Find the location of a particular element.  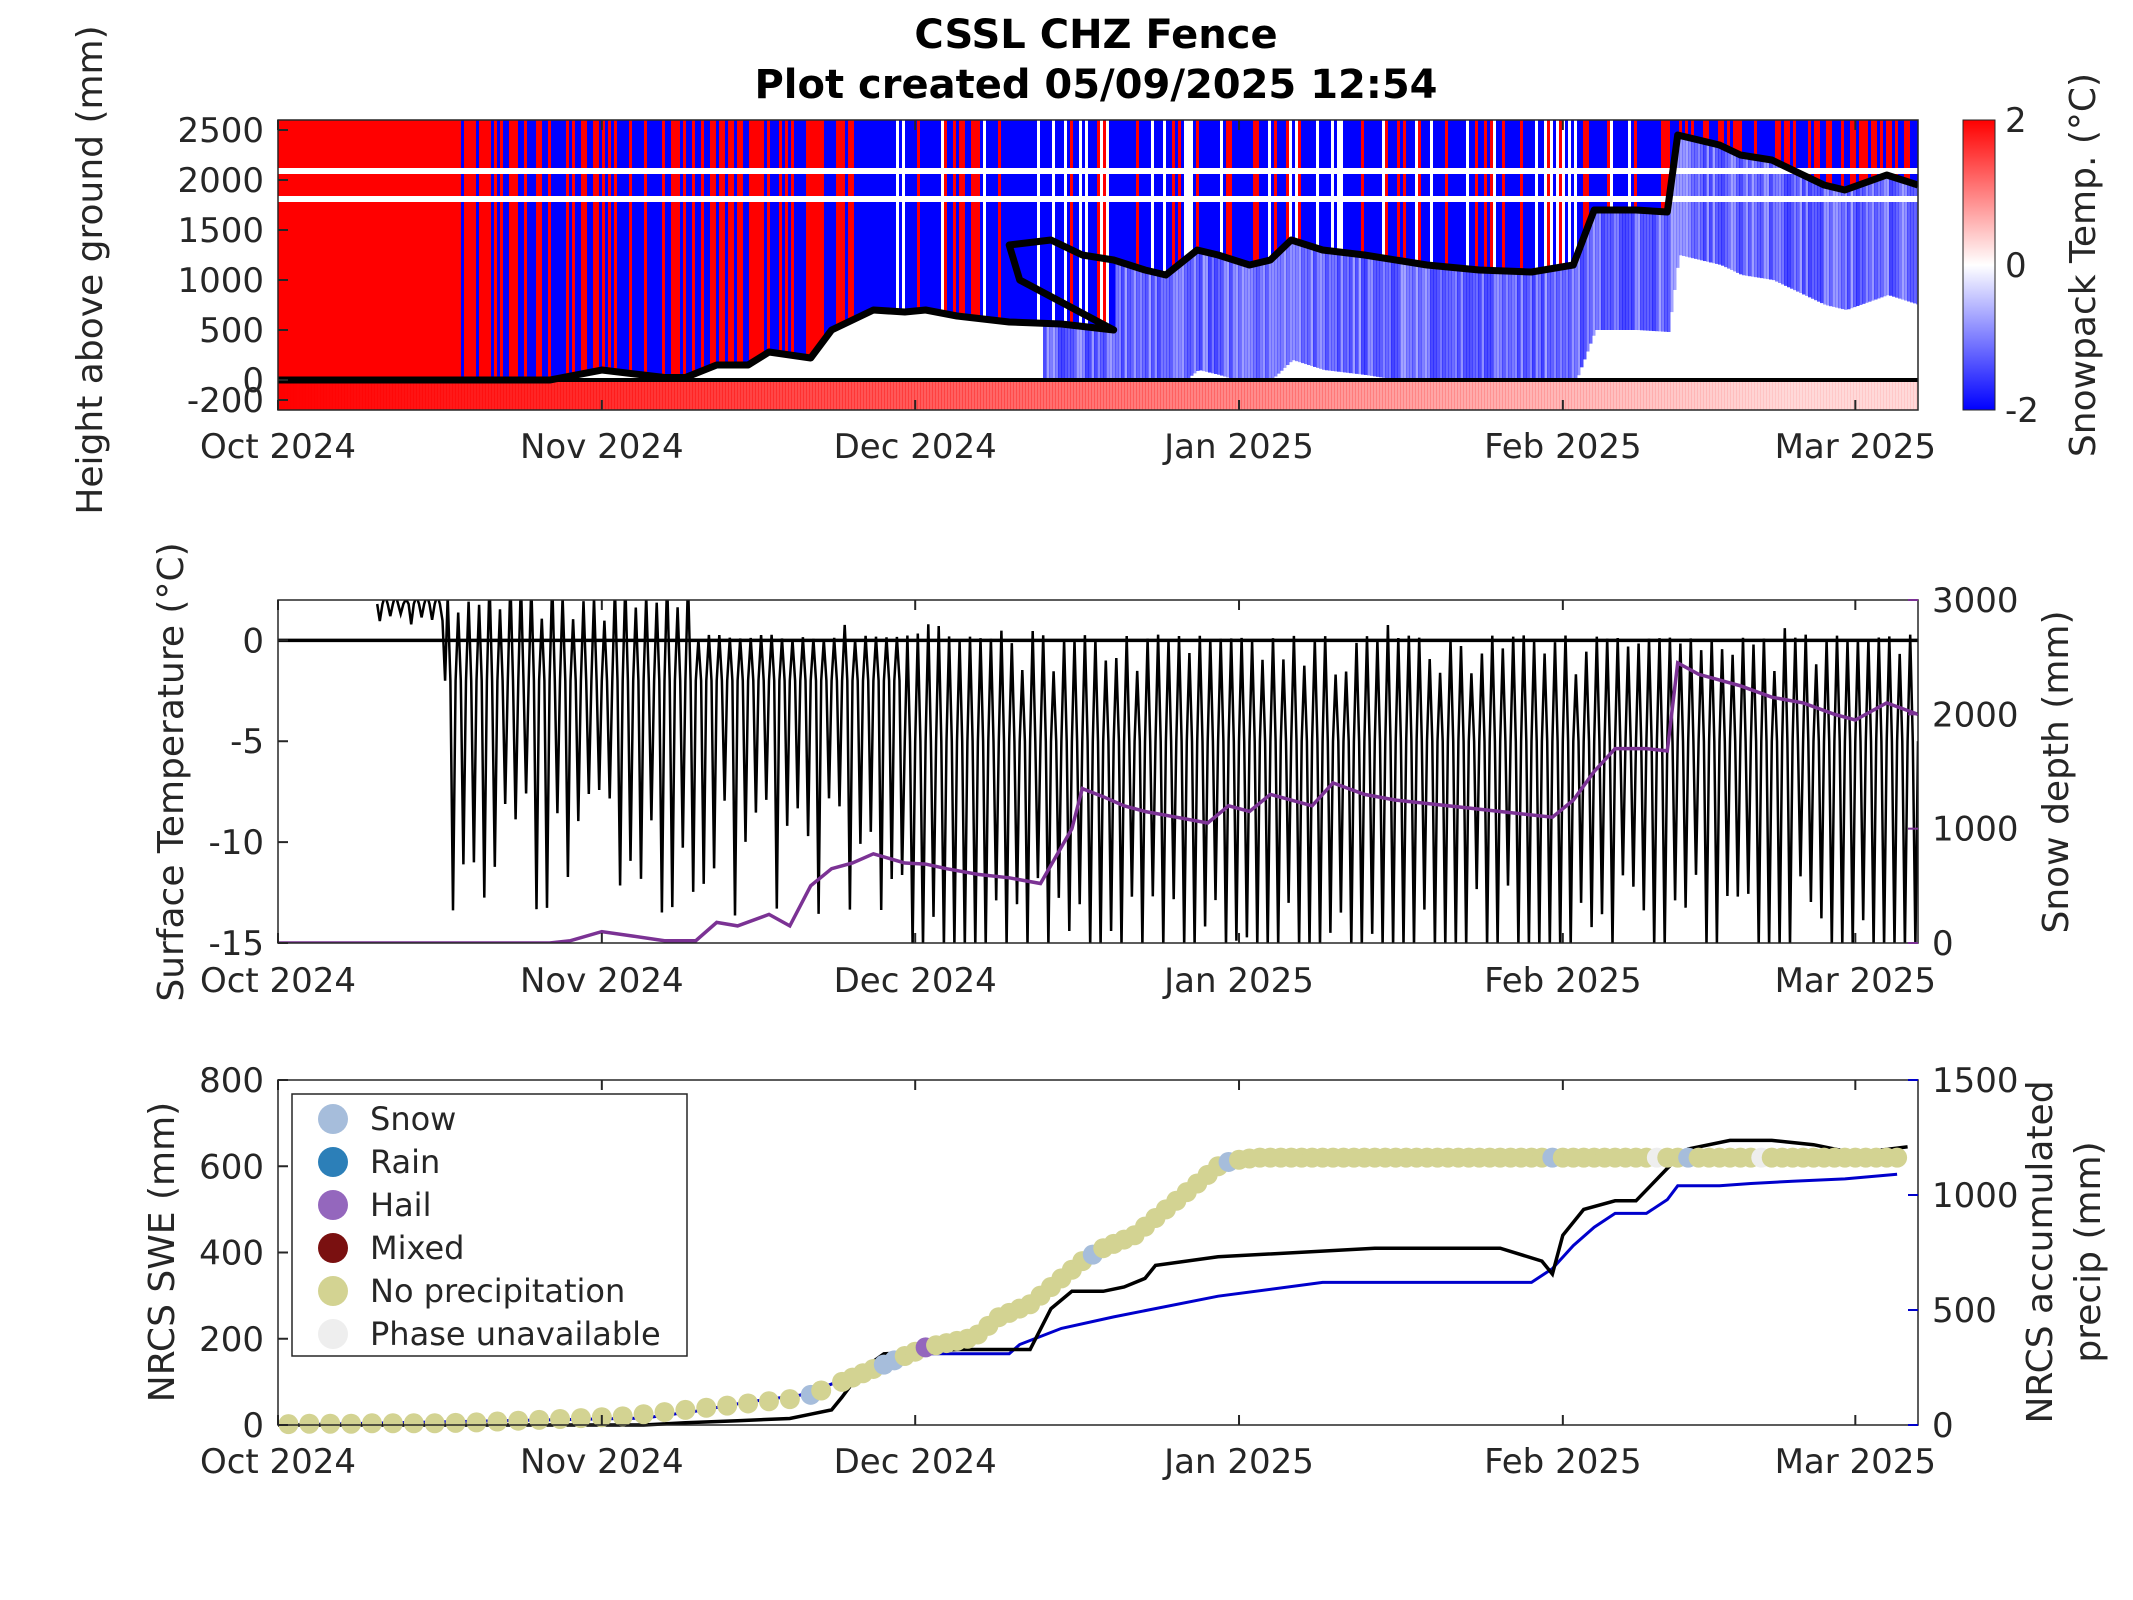

legend-label: Snow is located at coordinates (413, 1119).